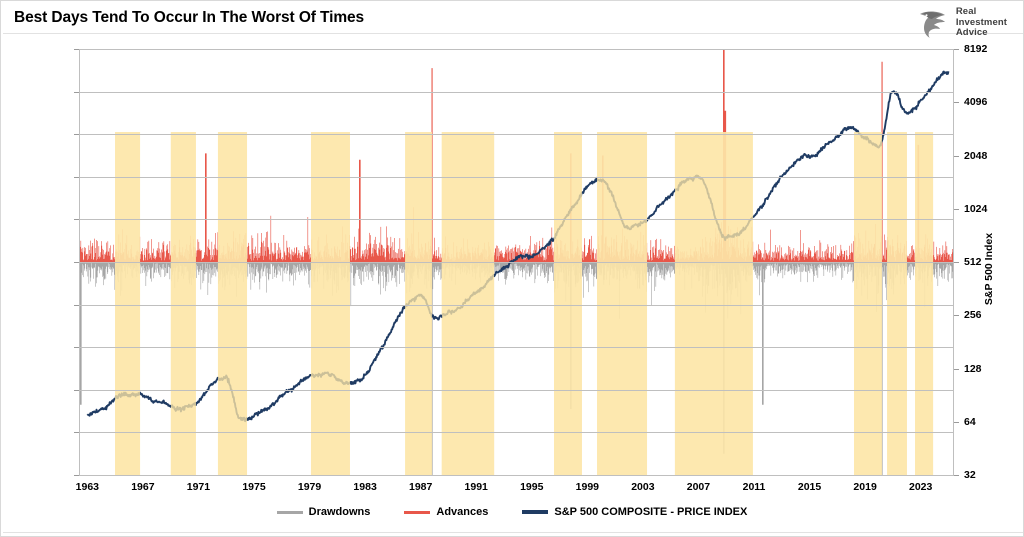 The image size is (1024, 537). What do you see at coordinates (587, 487) in the screenshot?
I see `x-tick: 1999` at bounding box center [587, 487].